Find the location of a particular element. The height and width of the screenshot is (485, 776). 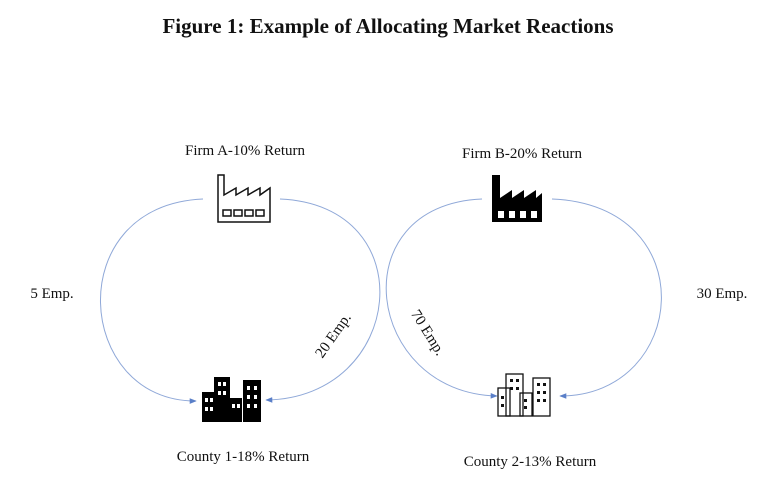

node-label: Firm B-20% Return is located at coordinates (522, 154).